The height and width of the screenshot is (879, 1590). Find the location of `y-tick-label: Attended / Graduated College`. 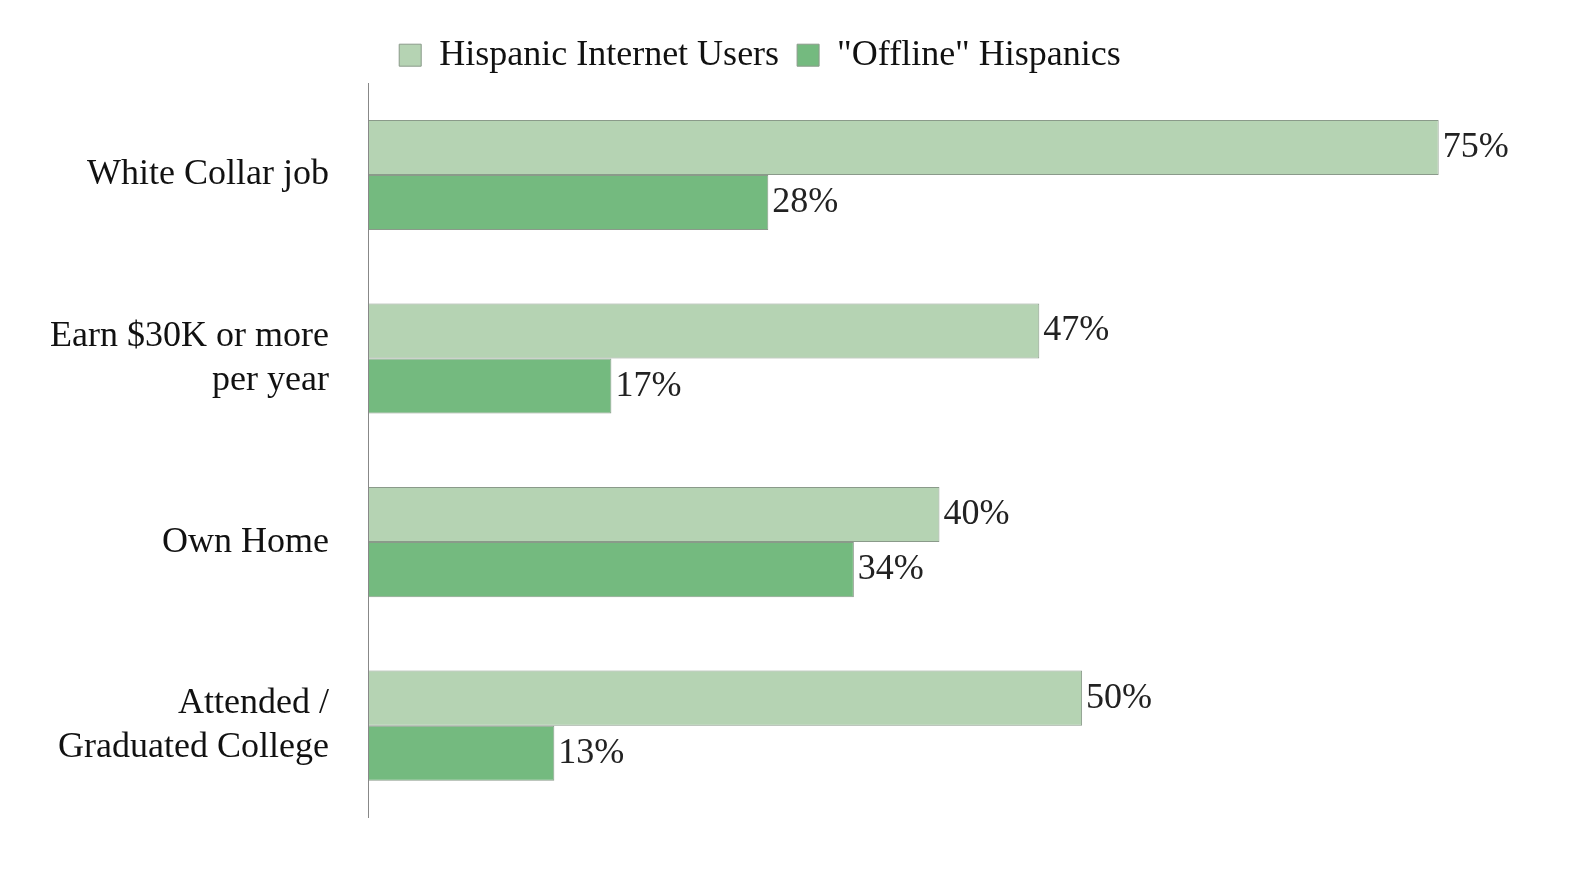

y-tick-label: Attended / Graduated College is located at coordinates (193, 723).